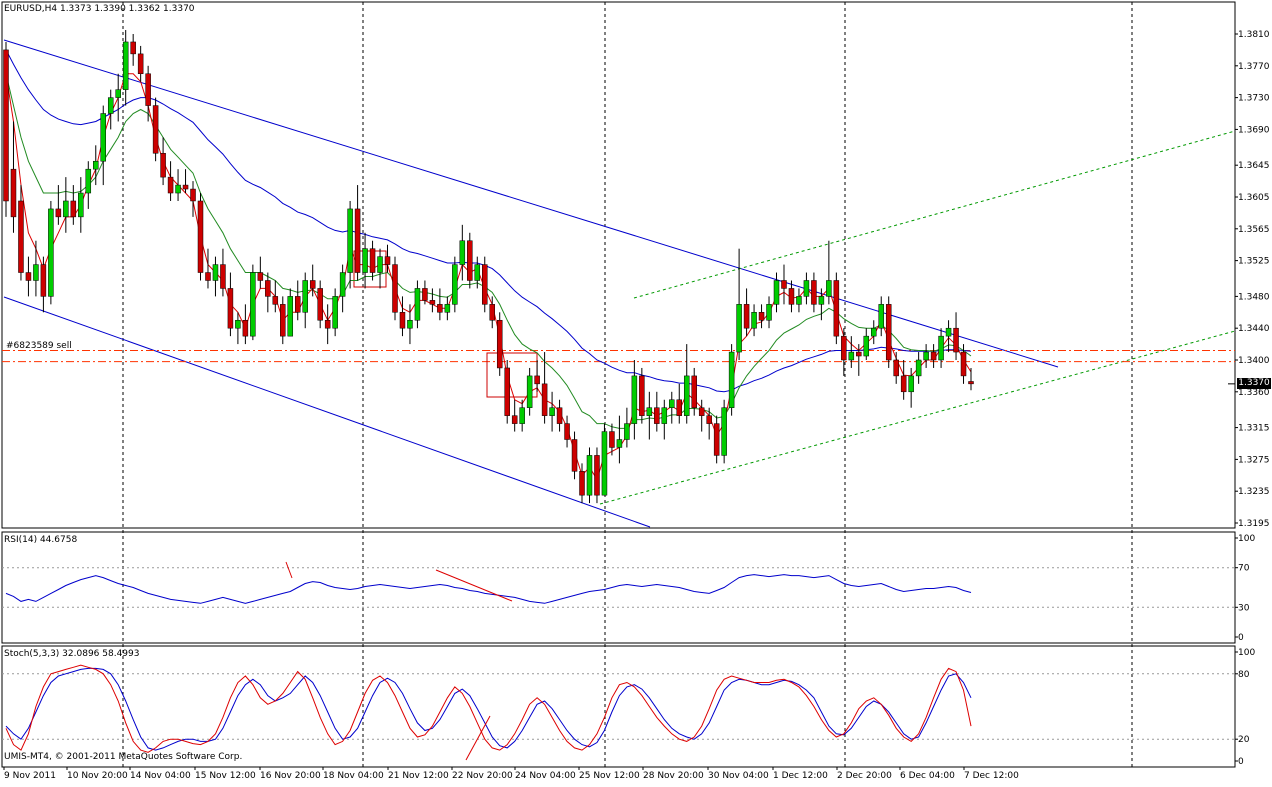 The width and height of the screenshot is (1272, 787). Describe the element at coordinates (991, 776) in the screenshot. I see `time-tick-label-15: 7 Dec 12:00` at that location.